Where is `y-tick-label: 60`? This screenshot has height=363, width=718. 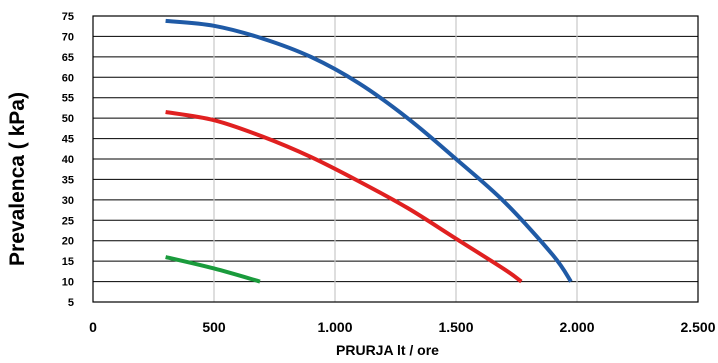 y-tick-label: 60 is located at coordinates (68, 78).